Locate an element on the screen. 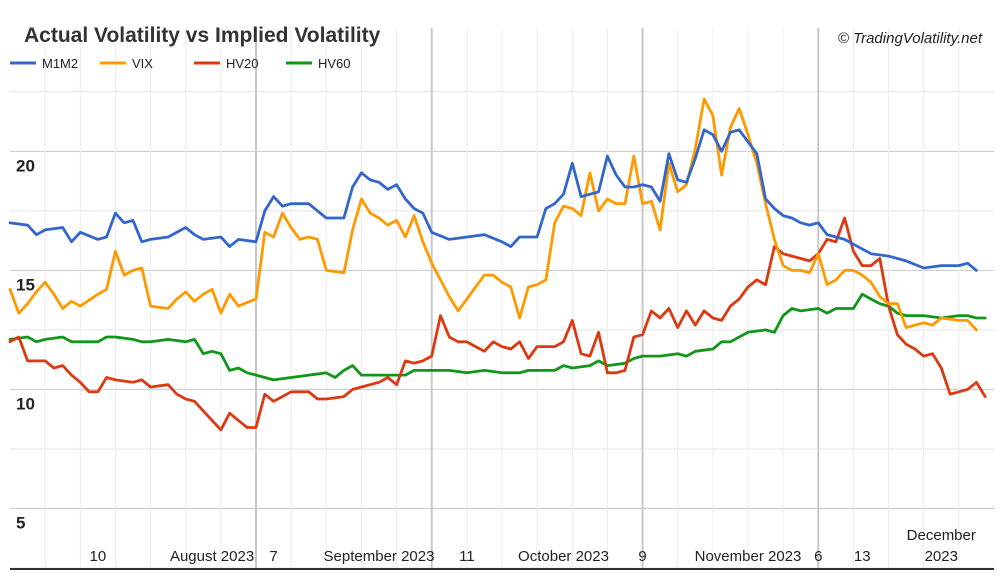 Image resolution: width=1006 pixels, height=580 pixels. x-tick-label: 10 is located at coordinates (98, 556).